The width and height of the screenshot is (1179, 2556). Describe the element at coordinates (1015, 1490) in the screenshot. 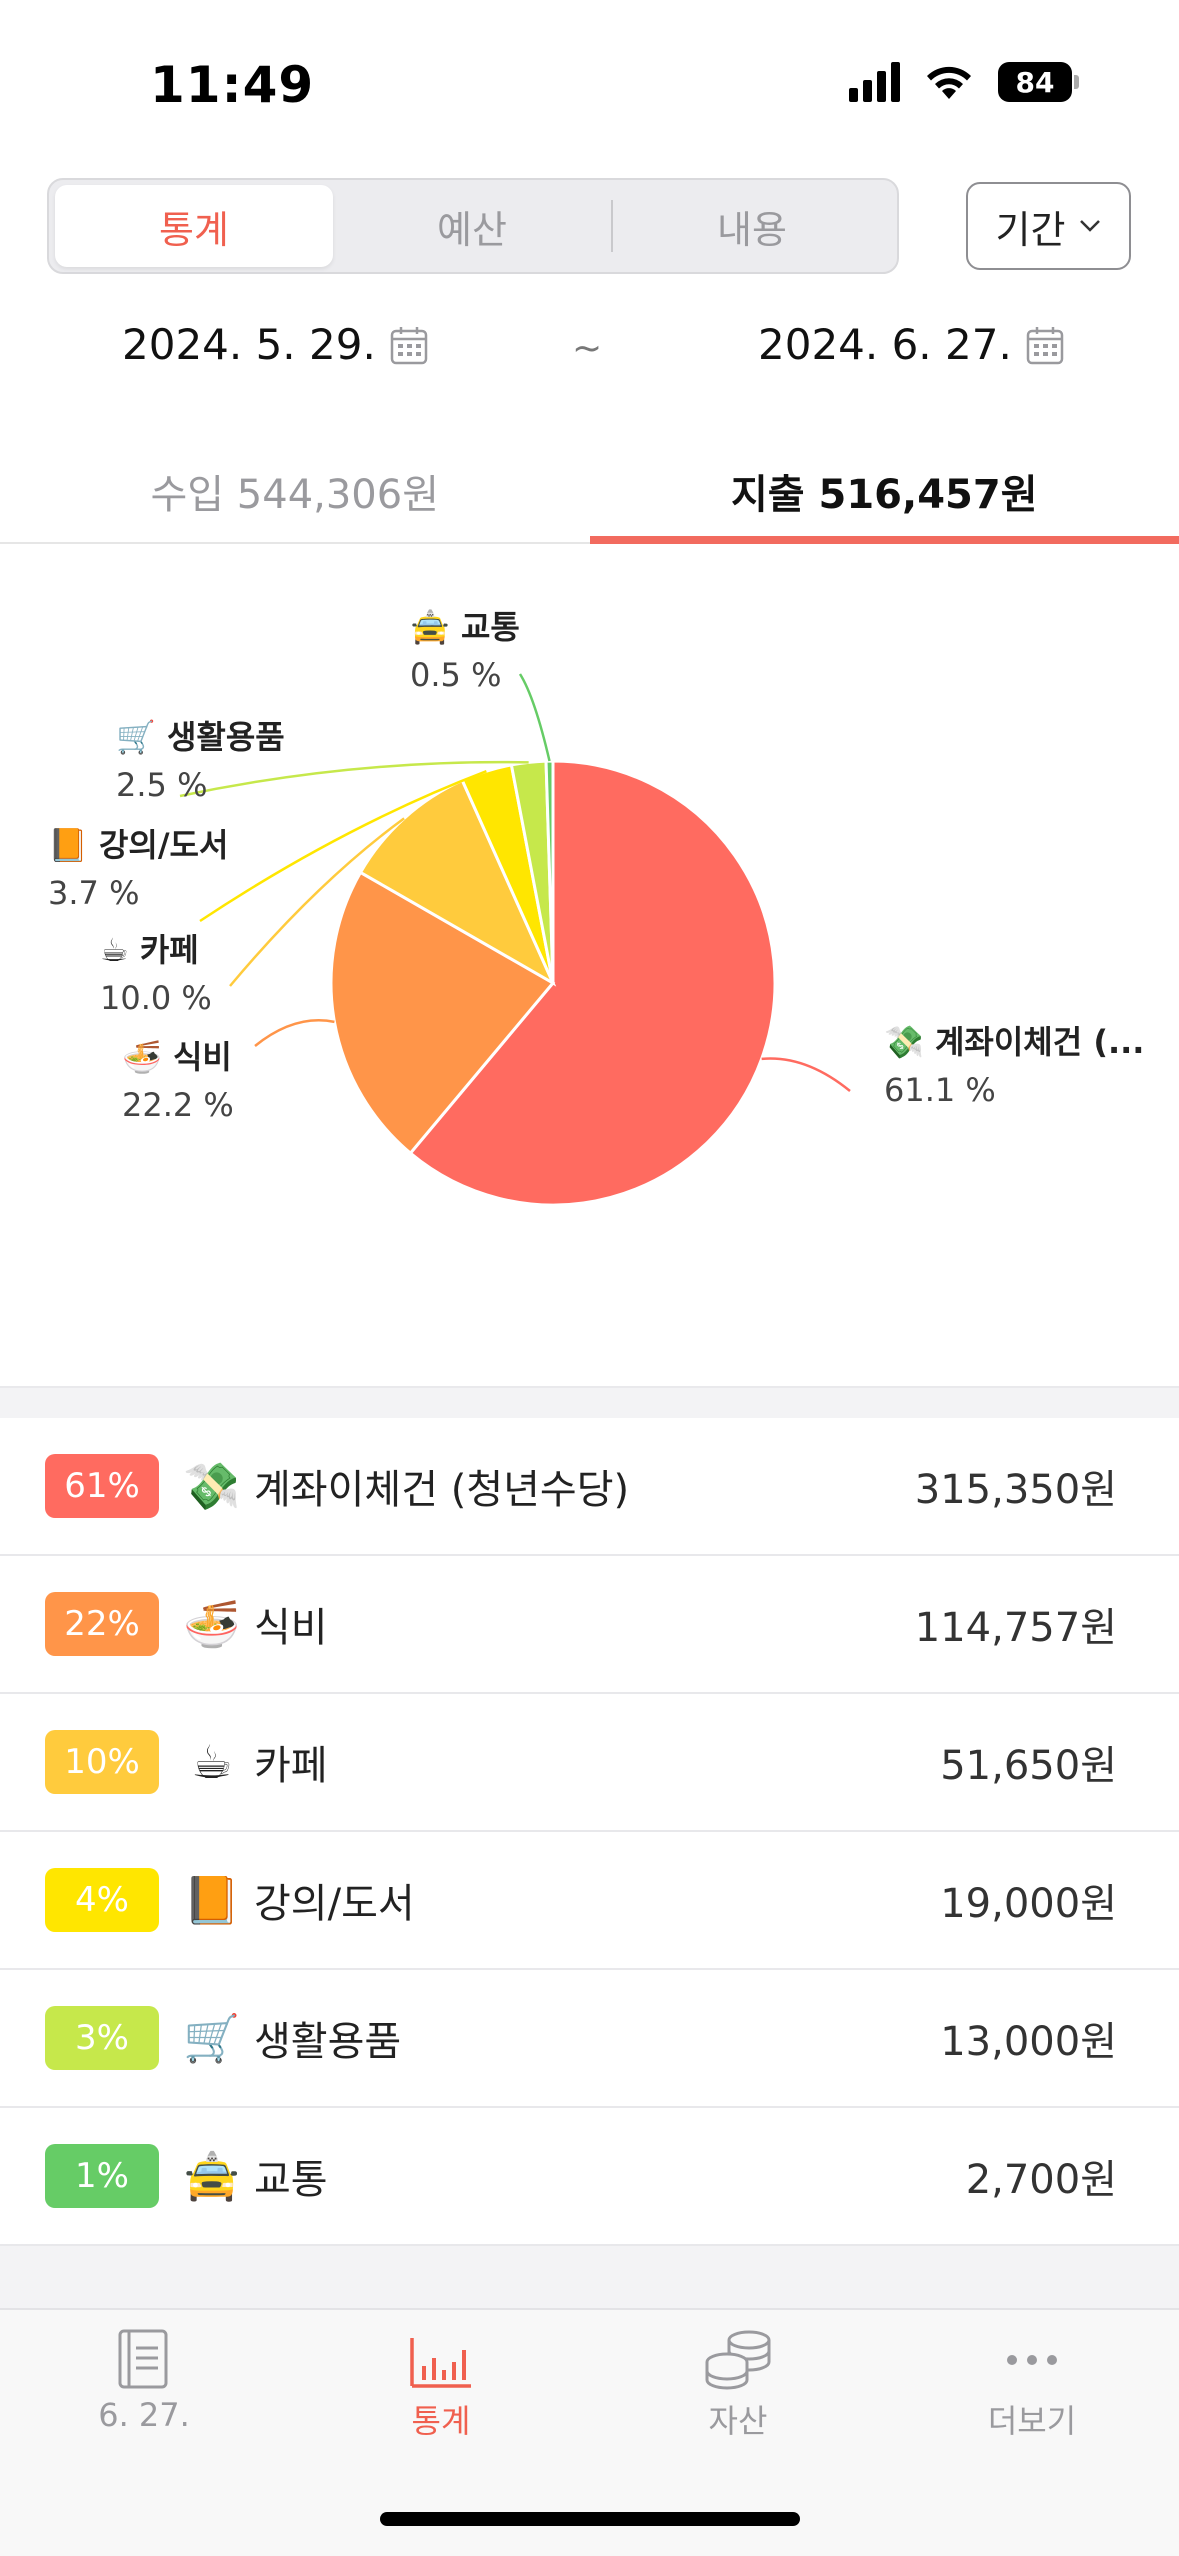

I see `category-amount: 315,350원` at that location.